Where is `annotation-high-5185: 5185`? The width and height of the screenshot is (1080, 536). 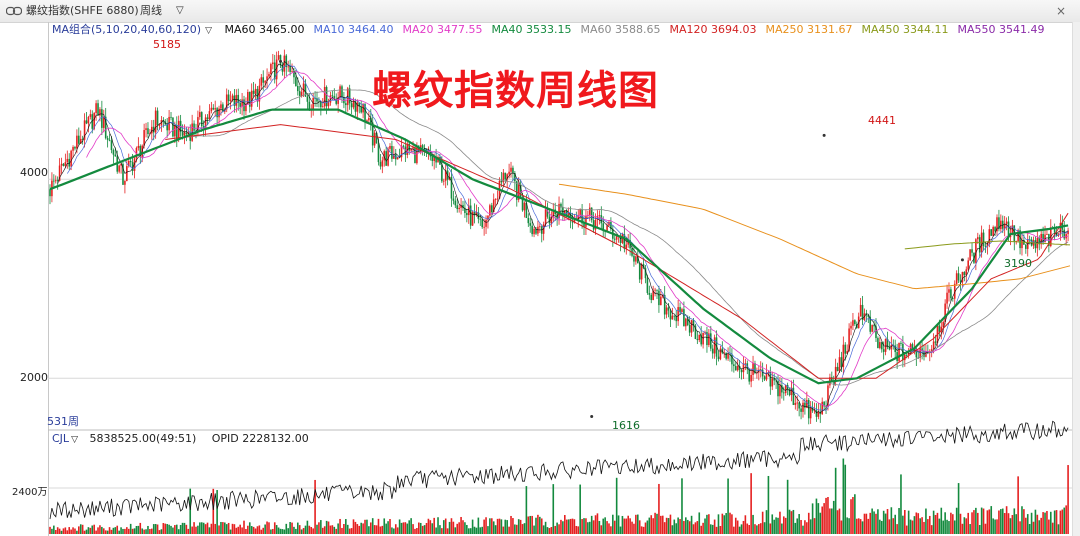 annotation-high-5185: 5185 is located at coordinates (167, 44).